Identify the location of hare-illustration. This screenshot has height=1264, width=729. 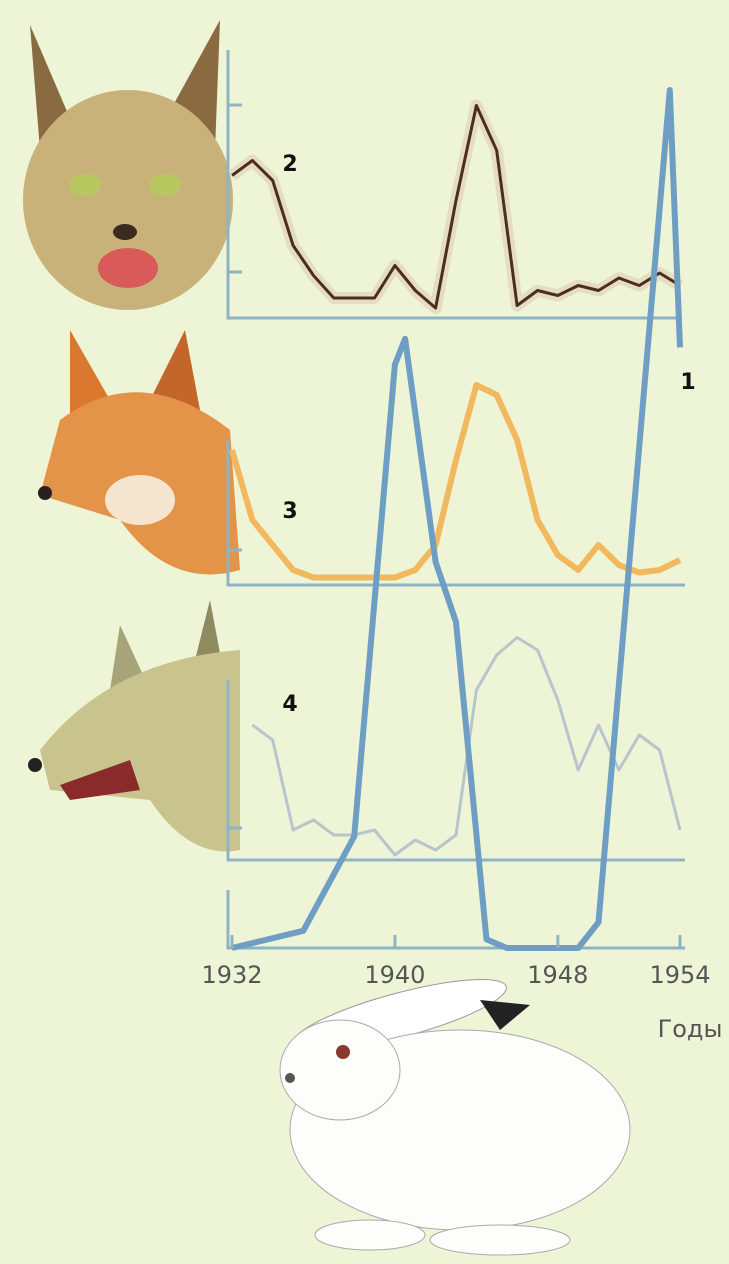
(455, 1117).